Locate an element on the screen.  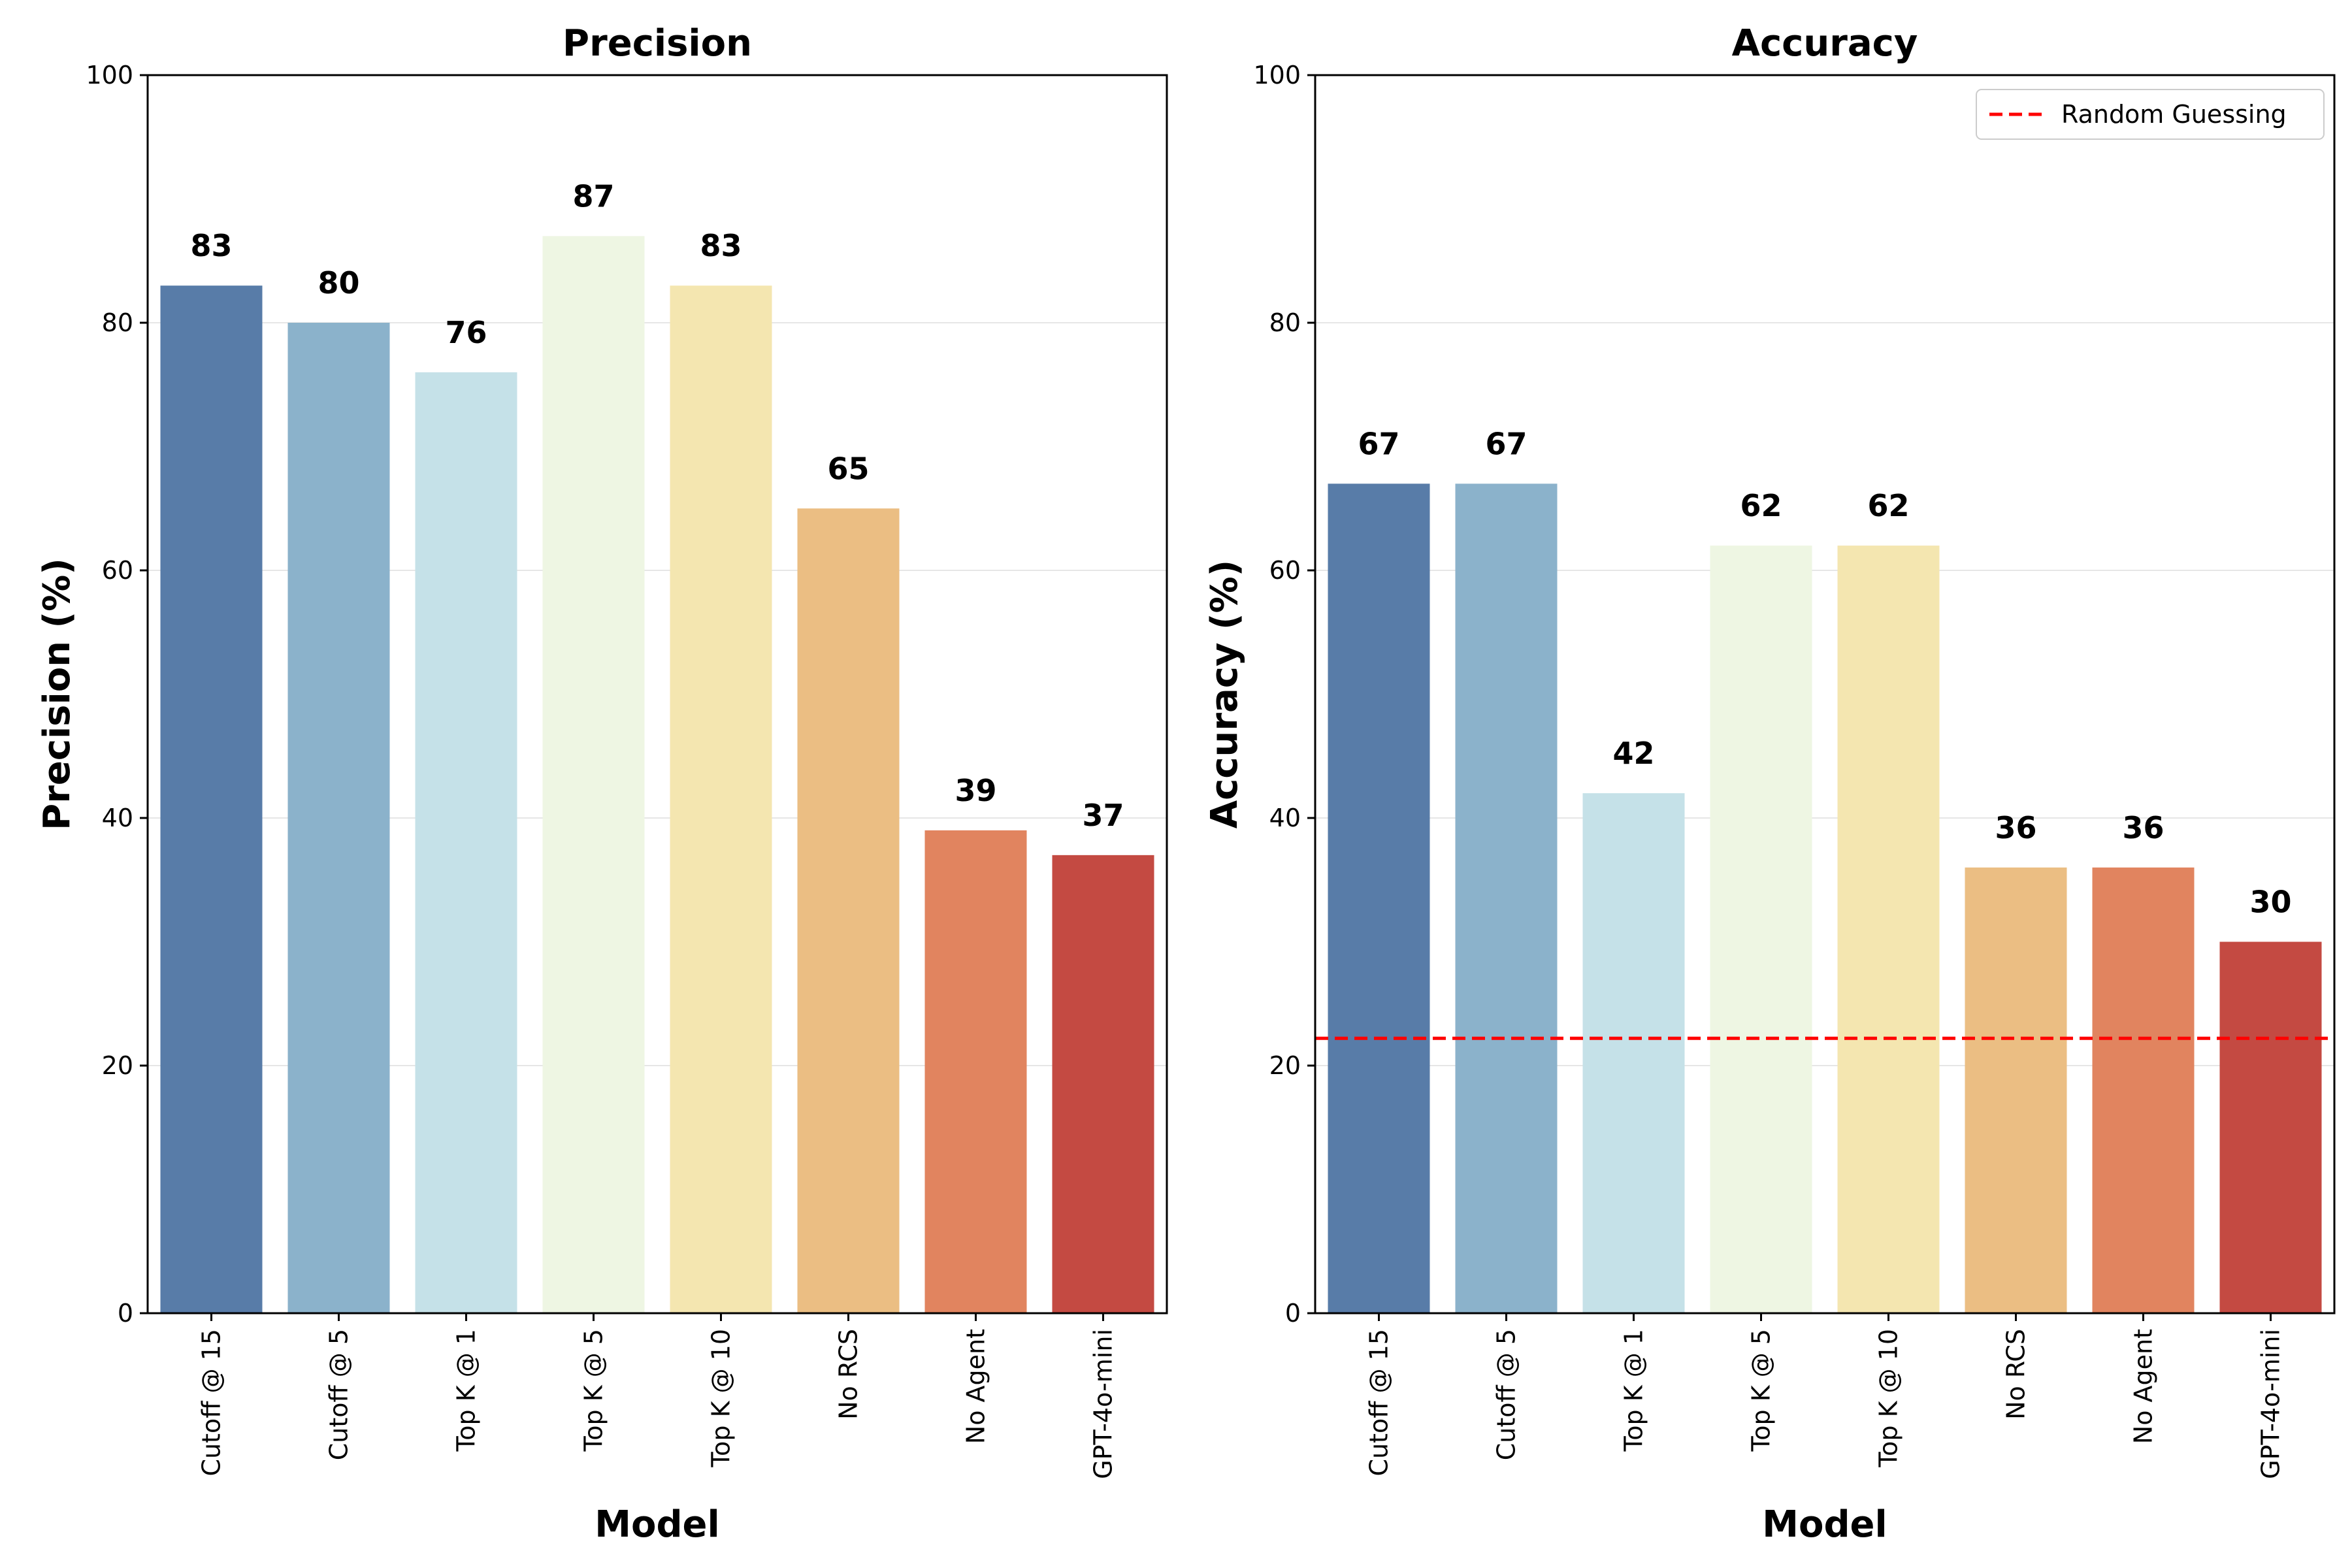
data-label: 87 is located at coordinates (593, 196).